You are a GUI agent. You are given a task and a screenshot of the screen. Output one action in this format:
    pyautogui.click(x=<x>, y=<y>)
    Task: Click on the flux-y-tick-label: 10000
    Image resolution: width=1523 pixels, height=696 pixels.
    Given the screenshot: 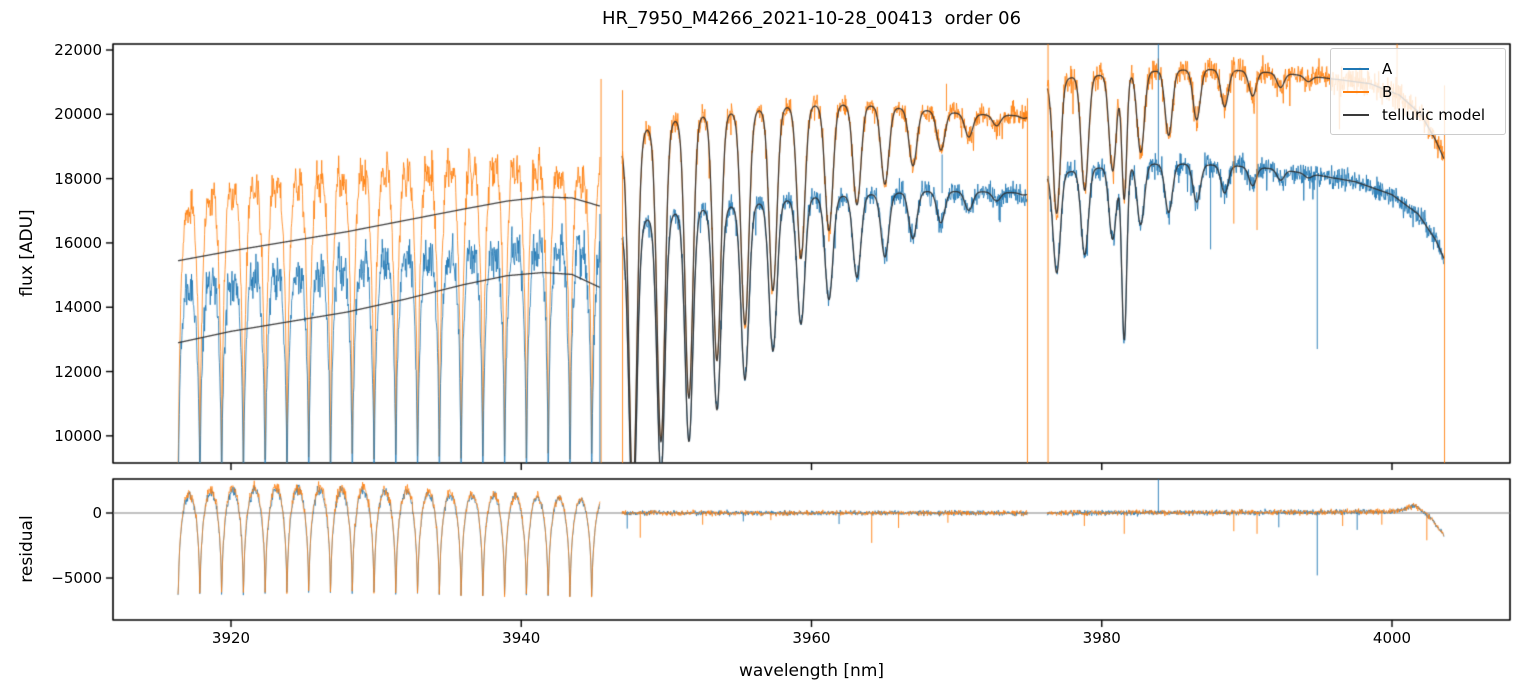 What is the action you would take?
    pyautogui.click(x=78, y=435)
    